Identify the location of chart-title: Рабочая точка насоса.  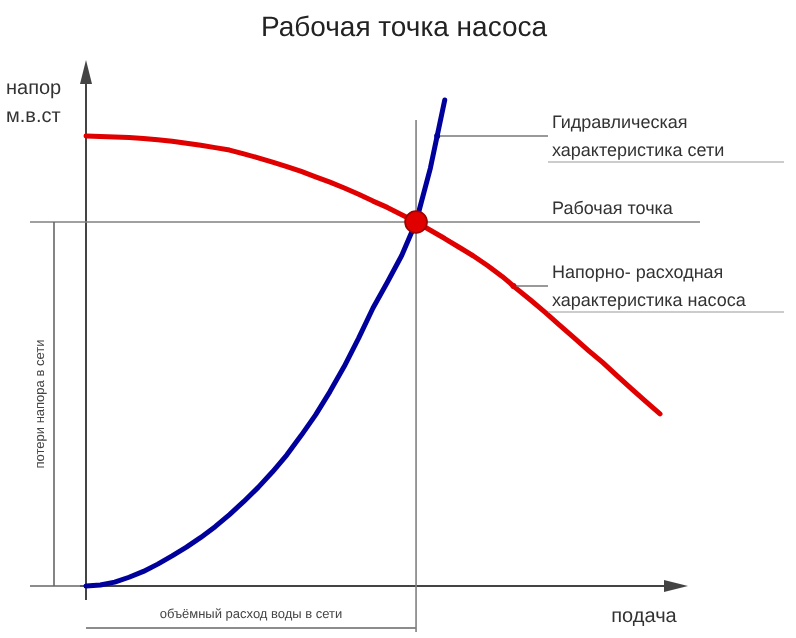
(404, 26).